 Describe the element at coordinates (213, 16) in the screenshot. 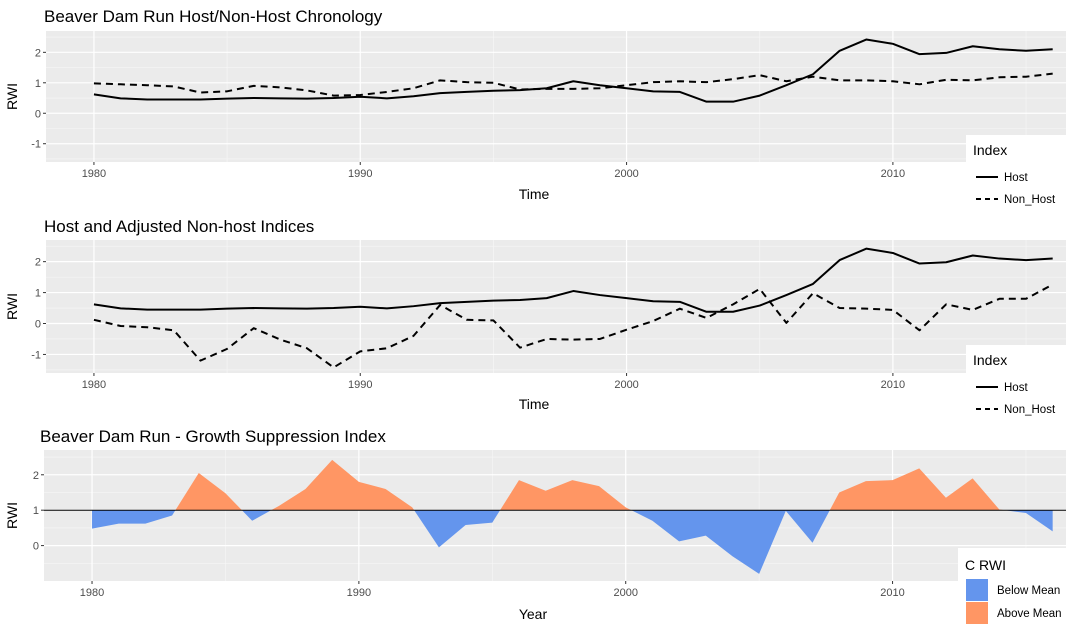

I see `chart-title: Beaver Dam Run Host/Non-Host Chronology` at that location.